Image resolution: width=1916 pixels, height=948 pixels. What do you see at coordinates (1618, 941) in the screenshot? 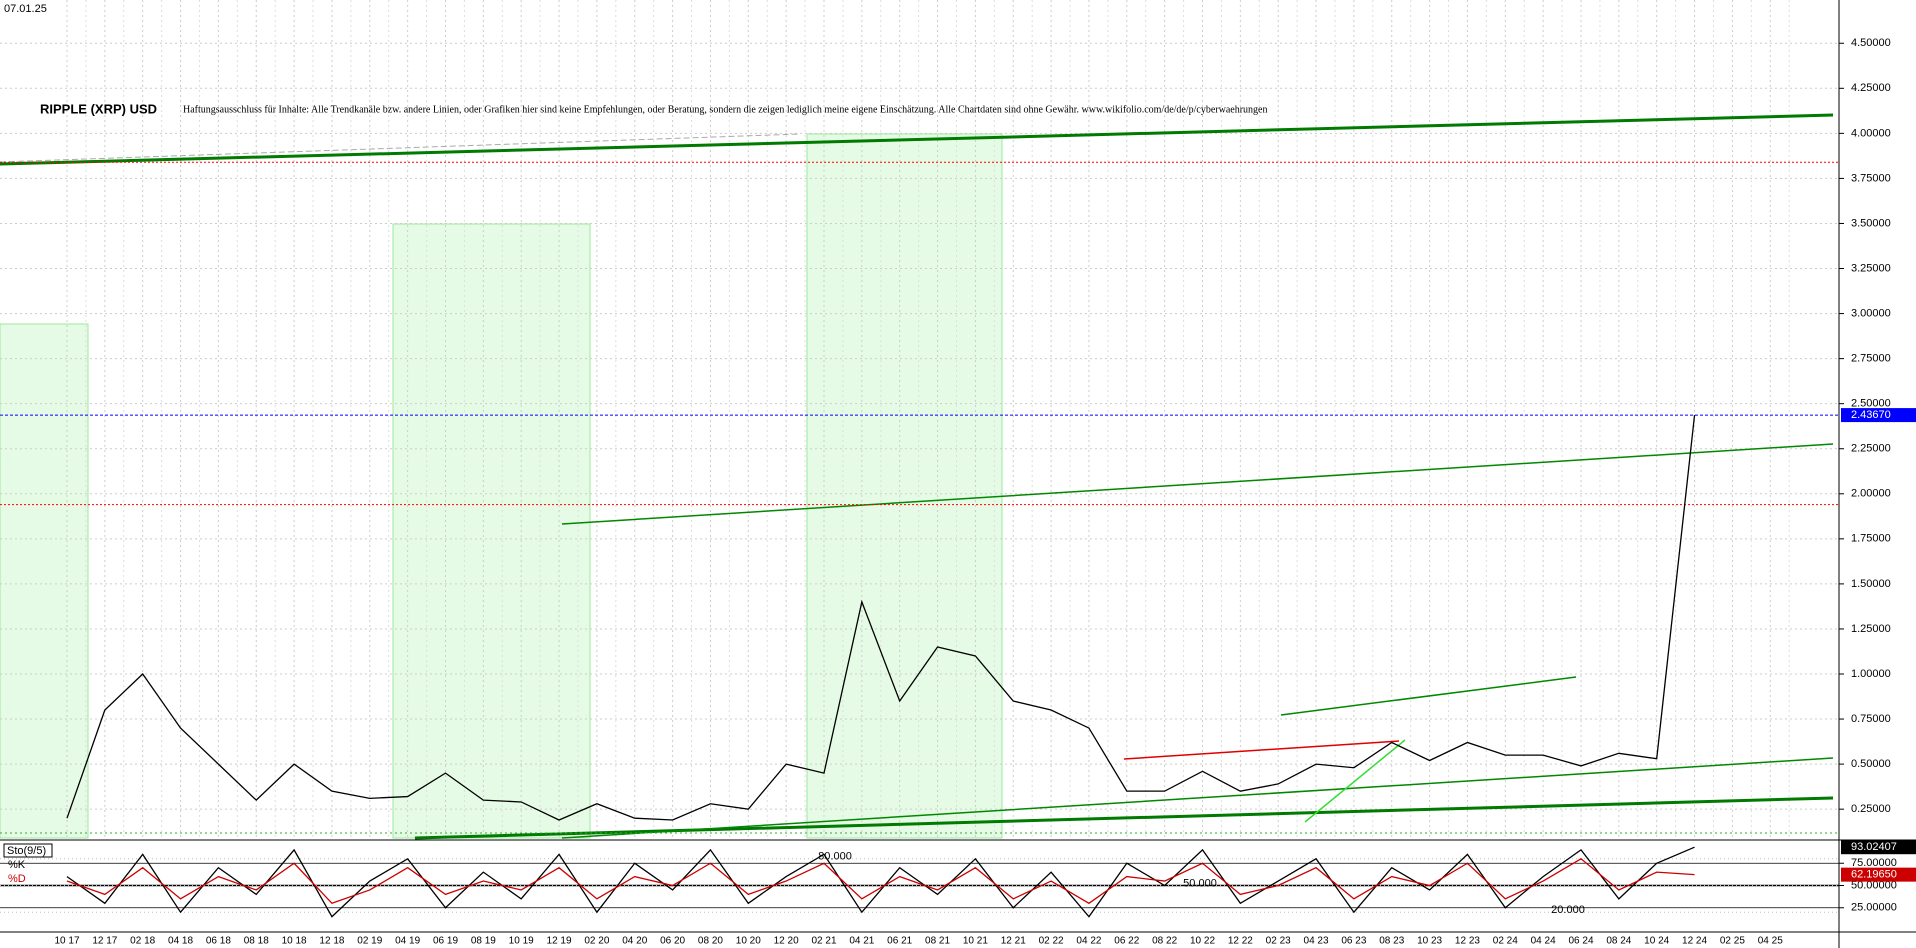
I see `x-tick-label: 08 24` at bounding box center [1618, 941].